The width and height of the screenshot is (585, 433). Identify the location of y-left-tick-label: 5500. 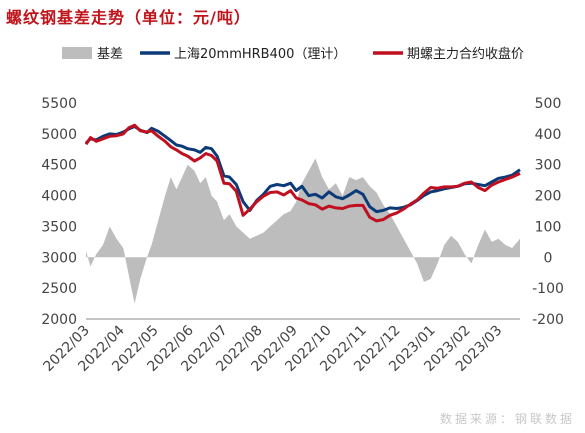
(59, 104).